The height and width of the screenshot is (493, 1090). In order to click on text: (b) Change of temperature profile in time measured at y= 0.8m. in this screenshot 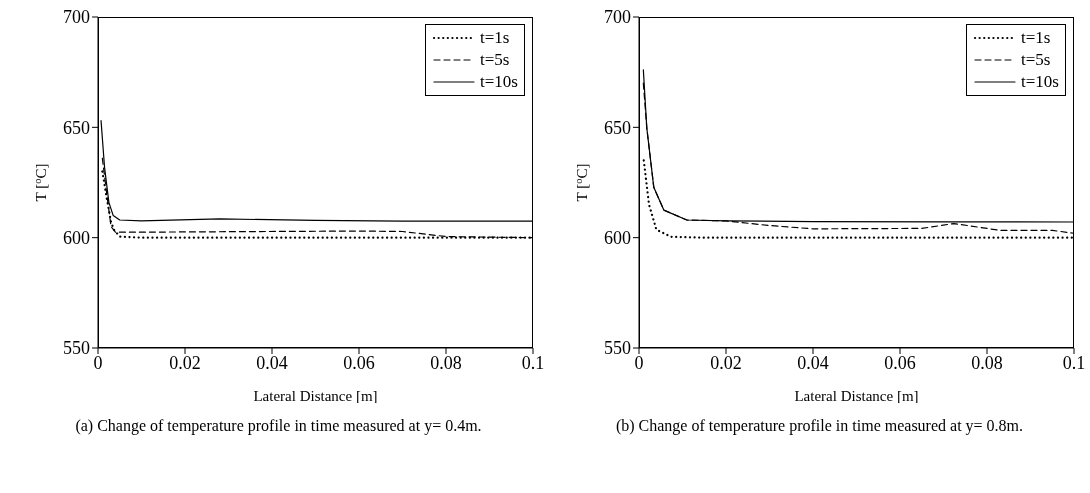, I will do `click(819, 426)`.